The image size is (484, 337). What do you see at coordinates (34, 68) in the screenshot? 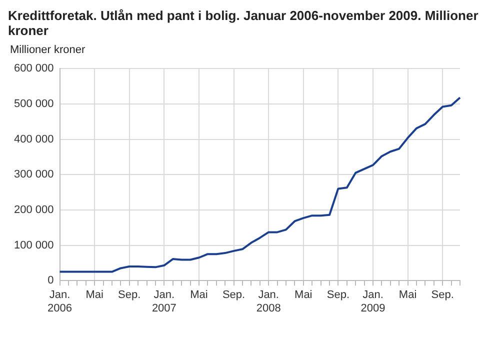
I see `y-tick-label: 600 000` at bounding box center [34, 68].